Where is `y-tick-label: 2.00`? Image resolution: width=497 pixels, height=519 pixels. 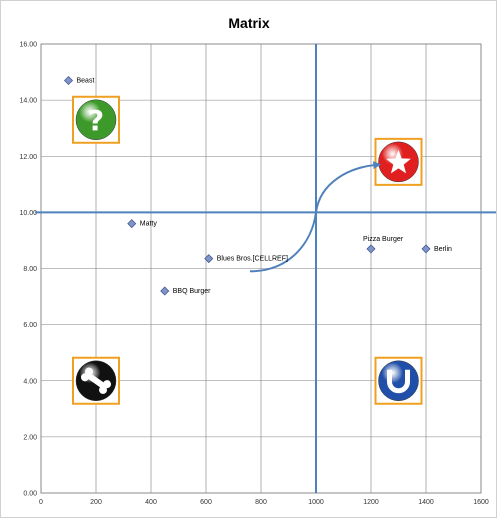 y-tick-label: 2.00 is located at coordinates (30, 437).